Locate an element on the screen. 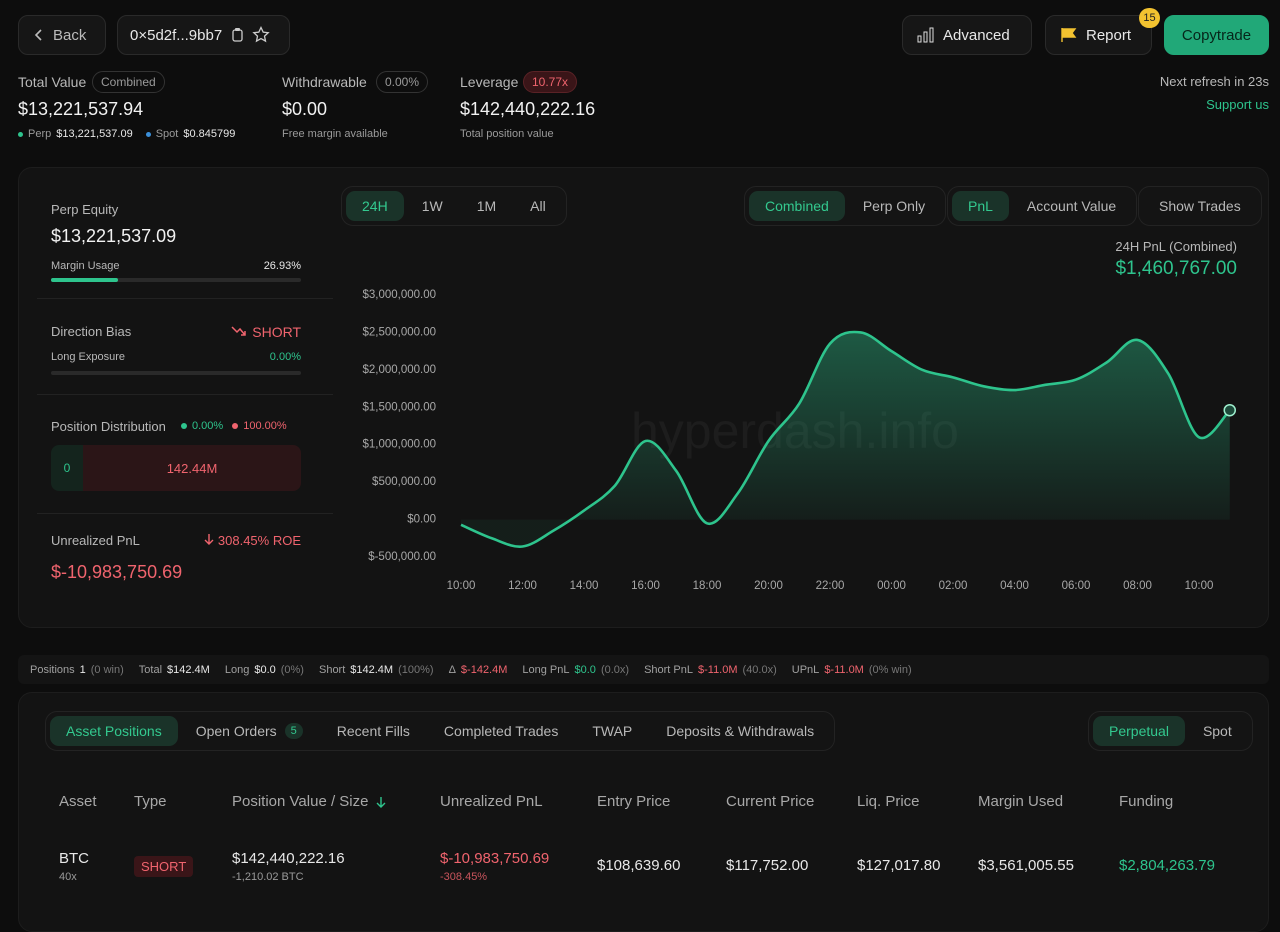 This screenshot has height=932, width=1280. position-tab: TWAP is located at coordinates (612, 731).